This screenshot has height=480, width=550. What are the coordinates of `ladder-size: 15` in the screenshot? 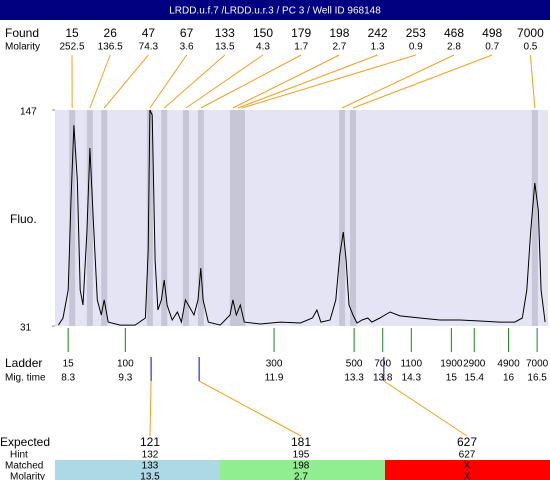 It's located at (69, 364).